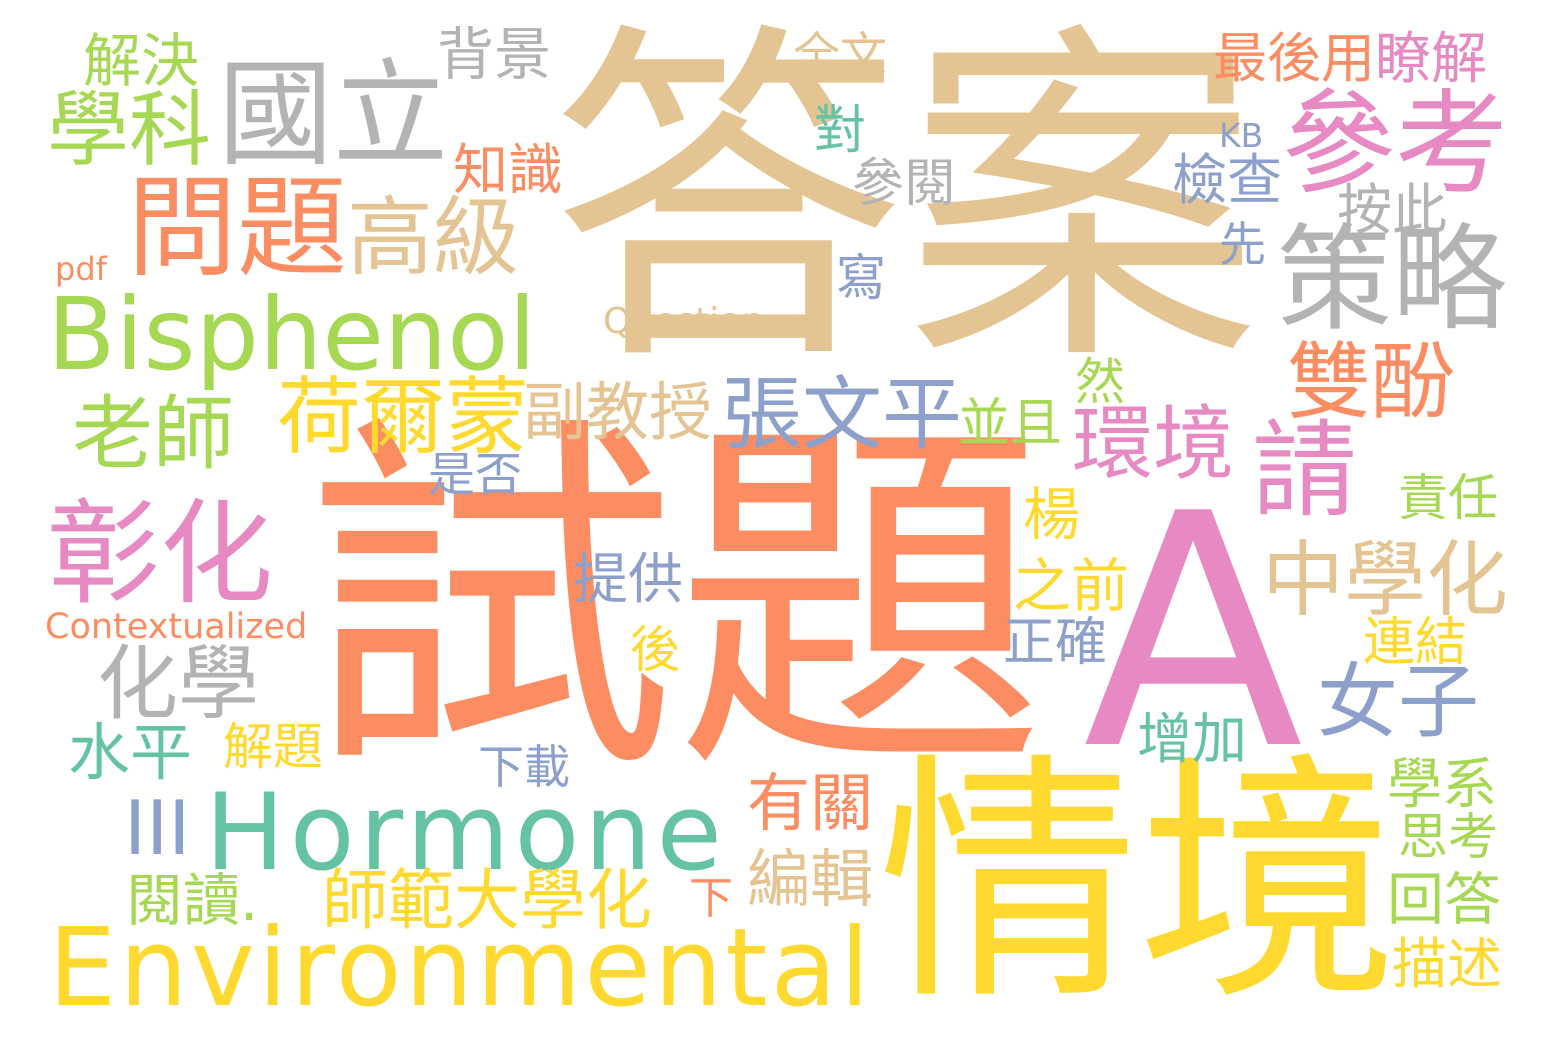 The height and width of the screenshot is (1052, 1548). I want to click on word-first: 先, so click(1242, 245).